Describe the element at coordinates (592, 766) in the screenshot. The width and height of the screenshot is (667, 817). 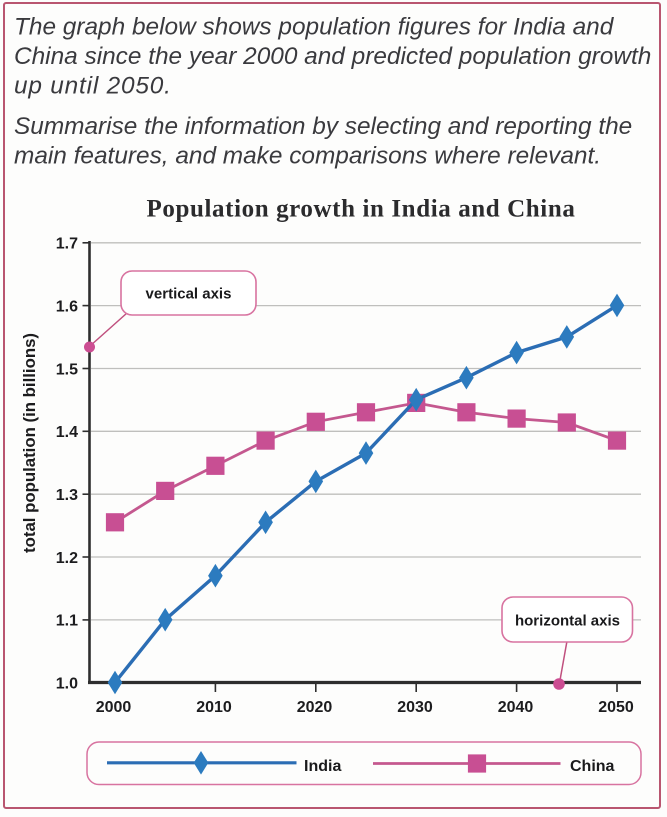
I see `svg-text: China` at that location.